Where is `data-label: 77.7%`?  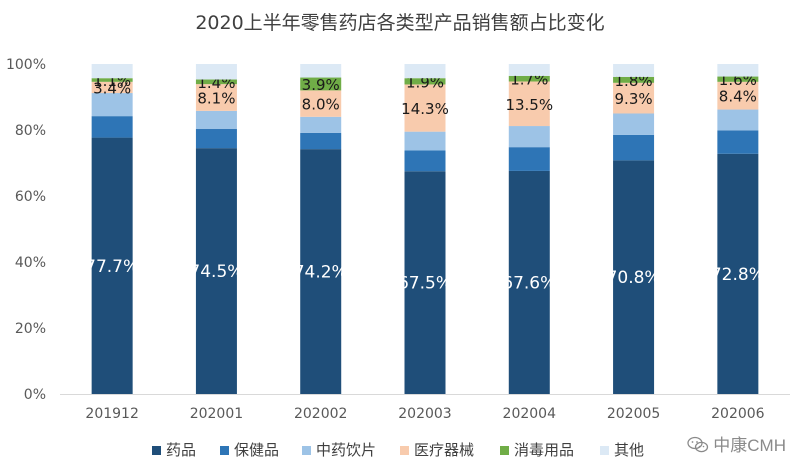
data-label: 77.7% is located at coordinates (112, 267).